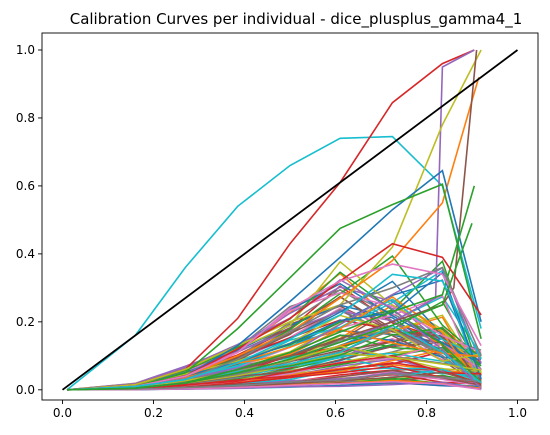  Describe the element at coordinates (25, 50) in the screenshot. I see `y-tick-label: 1.0` at that location.